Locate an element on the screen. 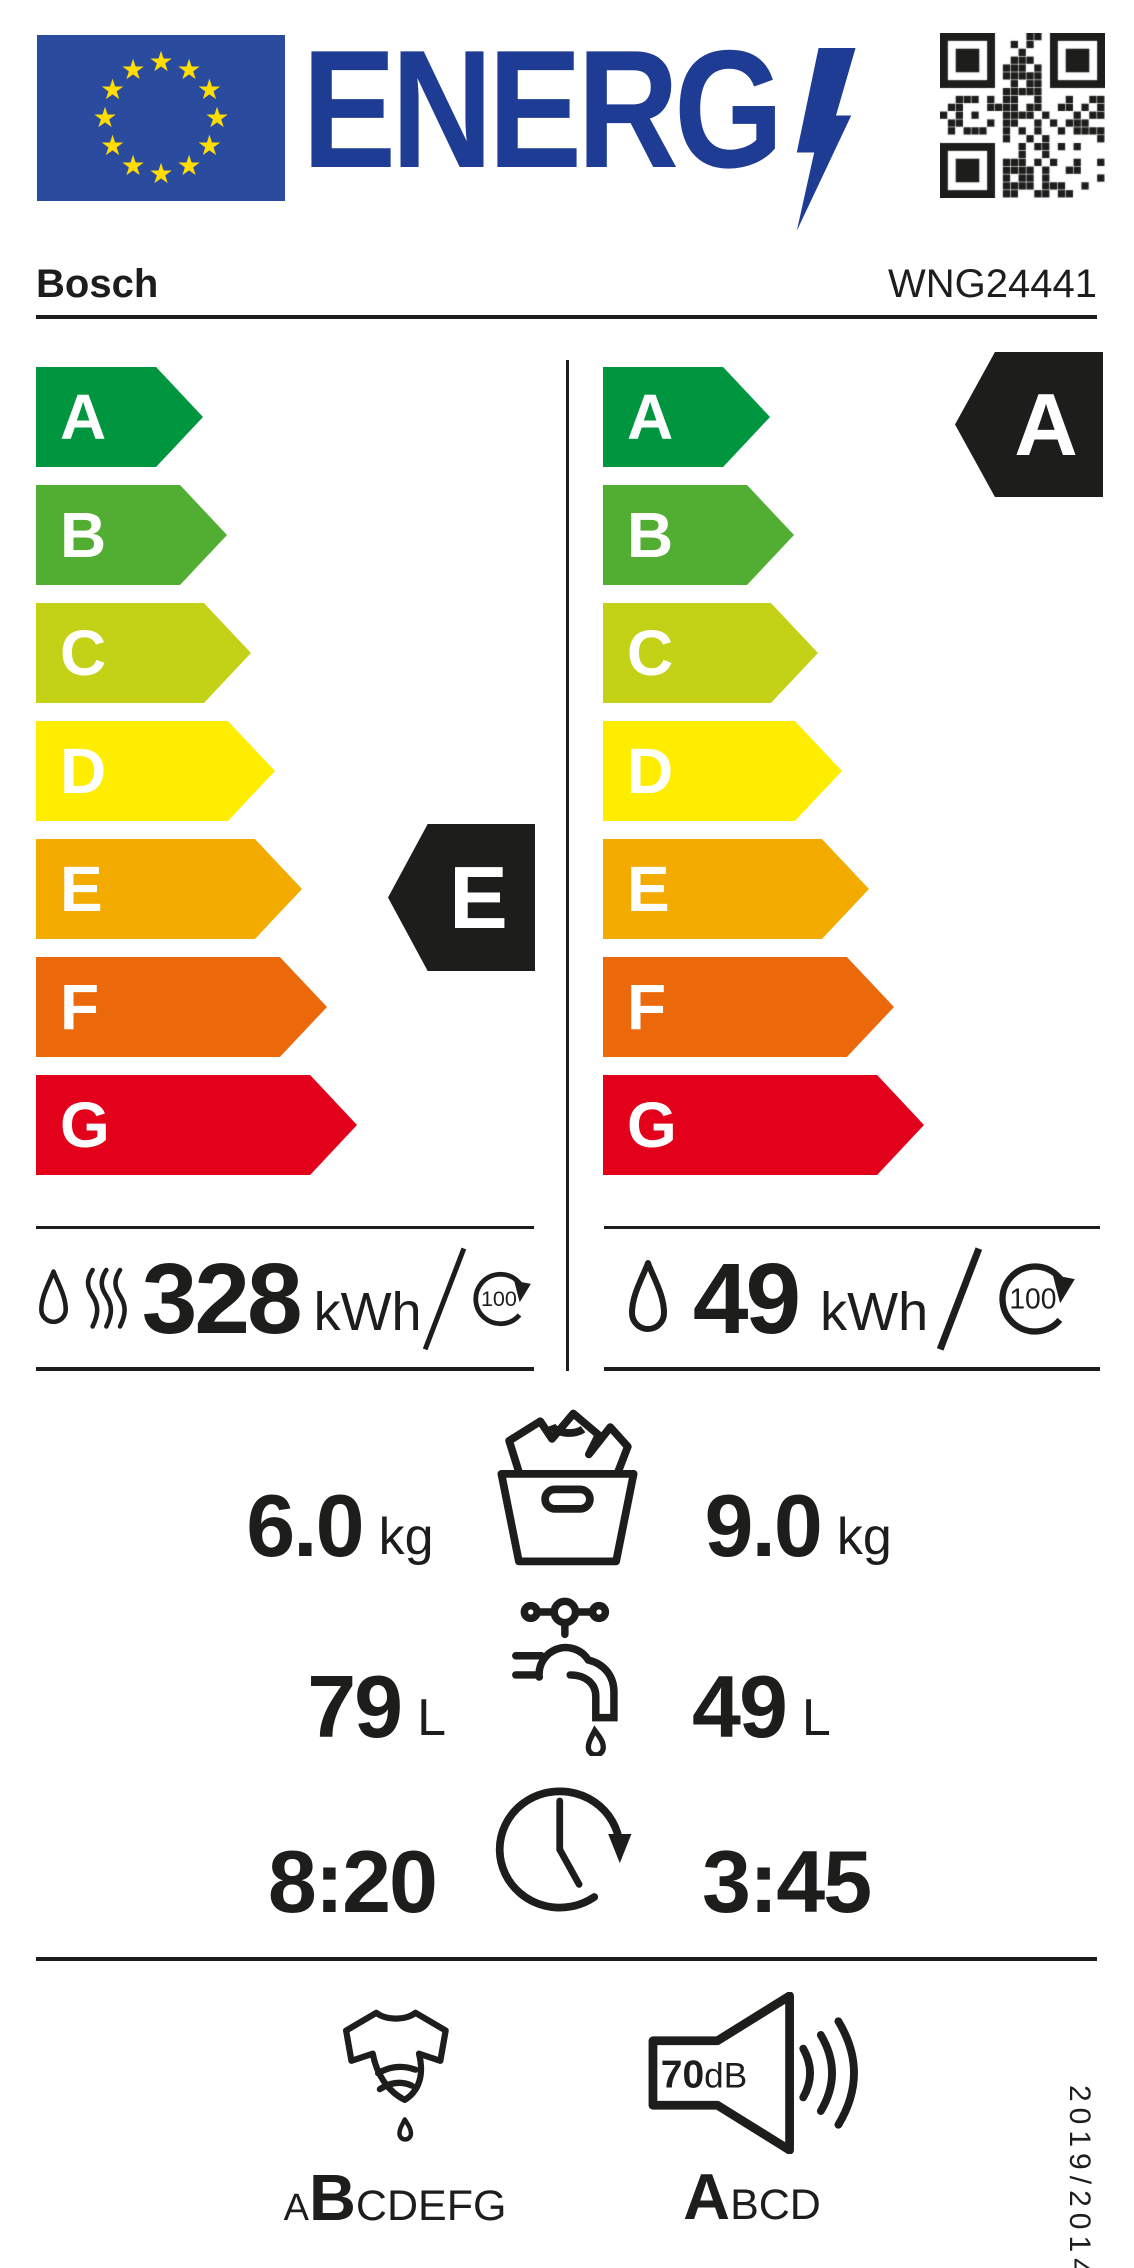  water-left-value: 79 is located at coordinates (355, 1706).